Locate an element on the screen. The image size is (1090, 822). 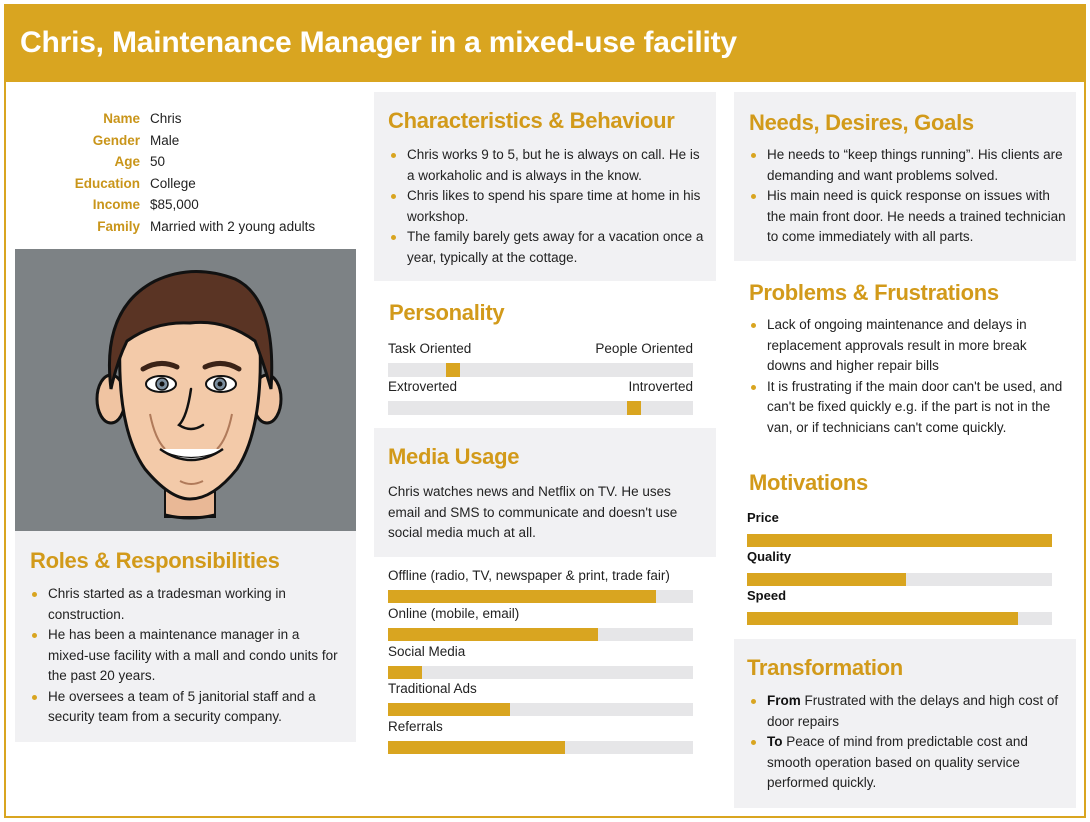
media-channel-label: Social Media is located at coordinates (427, 651).